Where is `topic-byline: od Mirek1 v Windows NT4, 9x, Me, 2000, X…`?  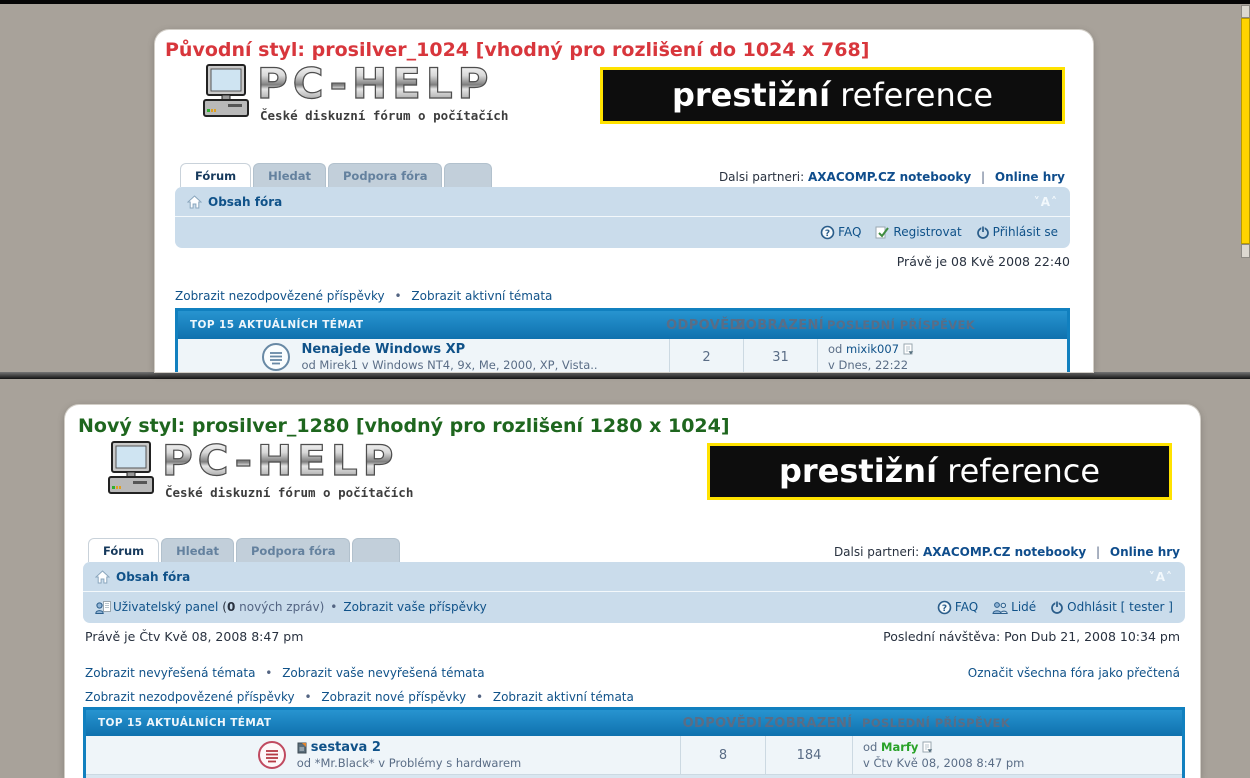 topic-byline: od Mirek1 v Windows NT4, 9x, Me, 2000, X… is located at coordinates (449, 365).